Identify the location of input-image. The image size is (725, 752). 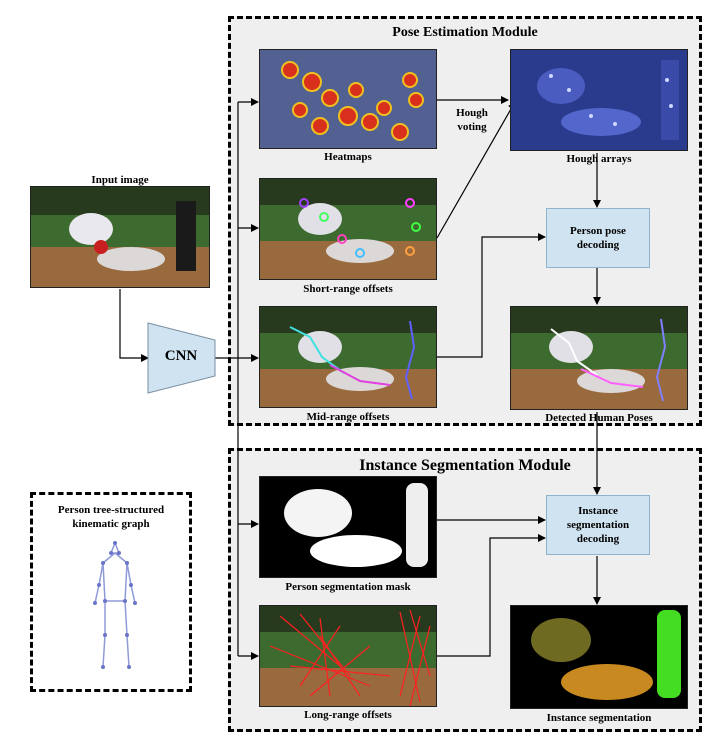
(120, 237).